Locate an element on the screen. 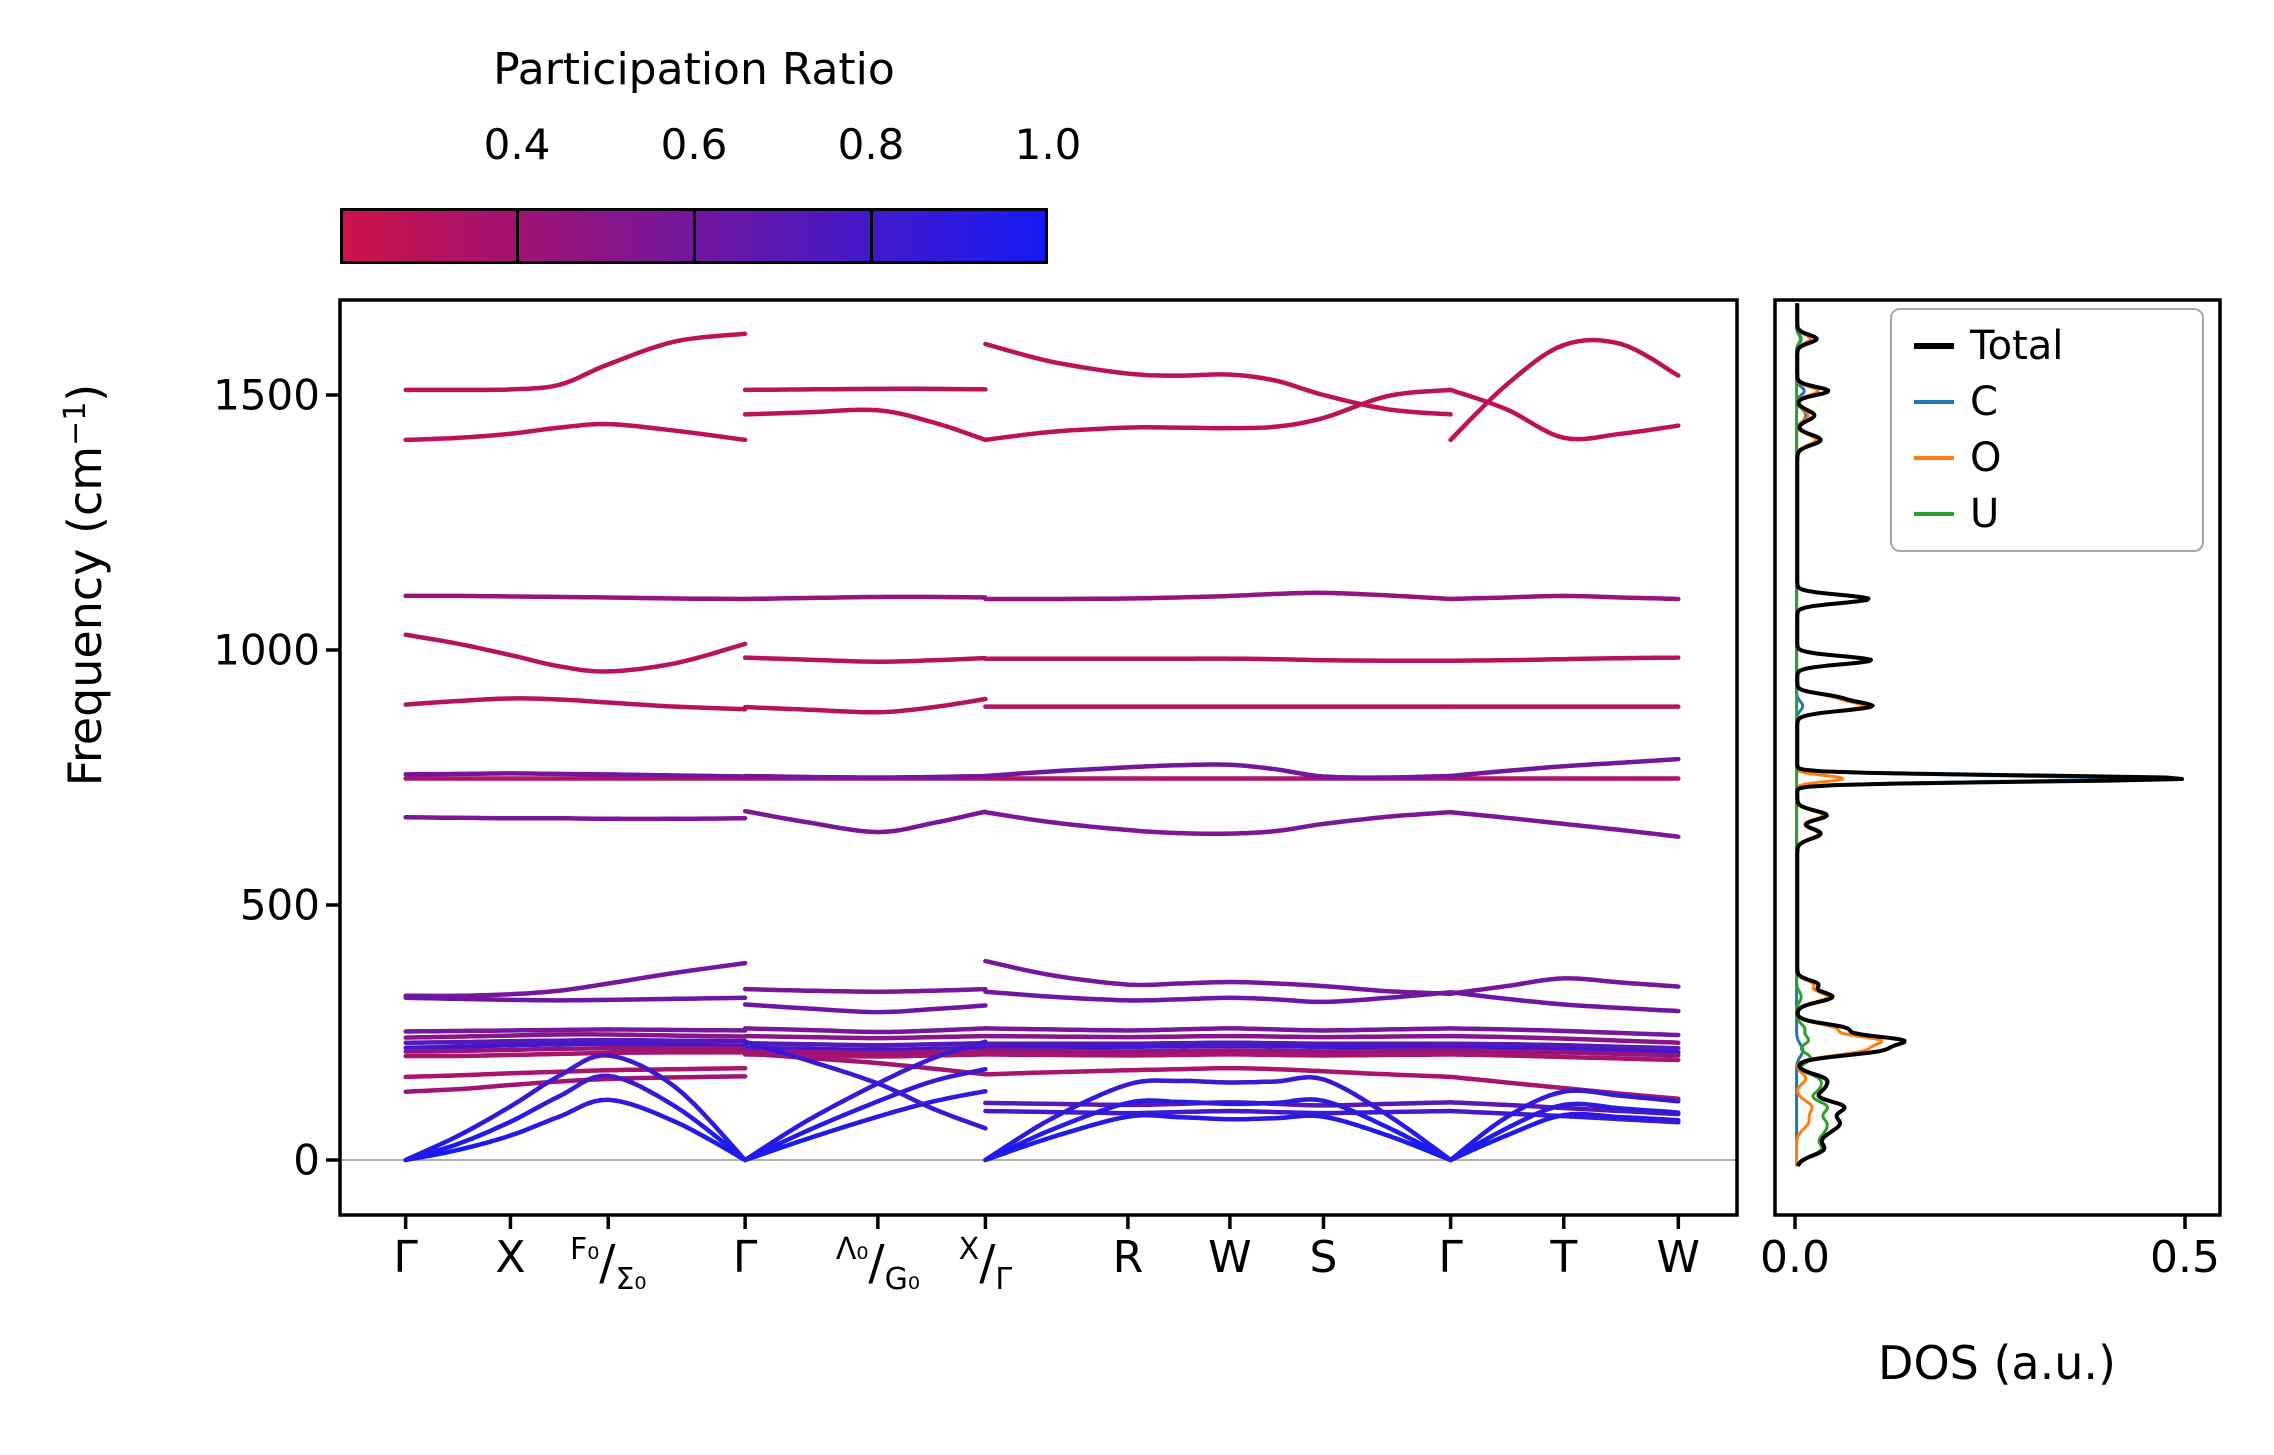 This screenshot has width=2274, height=1455. colorbar-title: Participation Ratio is located at coordinates (694, 69).